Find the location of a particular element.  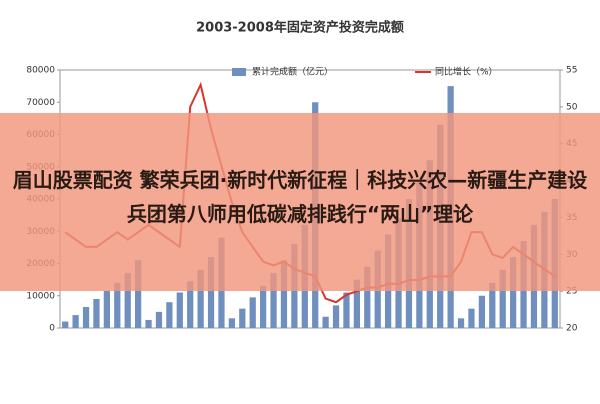

y2-tick-label: 20 is located at coordinates (572, 329).